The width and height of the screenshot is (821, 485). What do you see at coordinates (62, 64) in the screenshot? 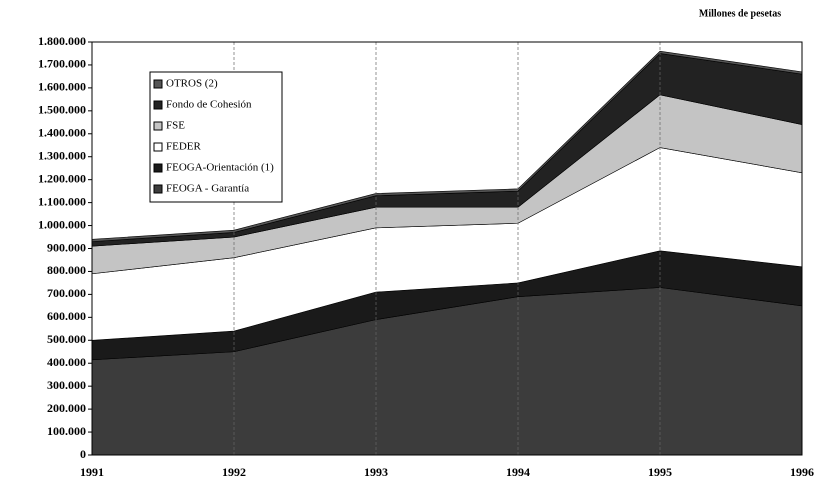
I see `y-tick-label: 1.700.000` at bounding box center [62, 64].